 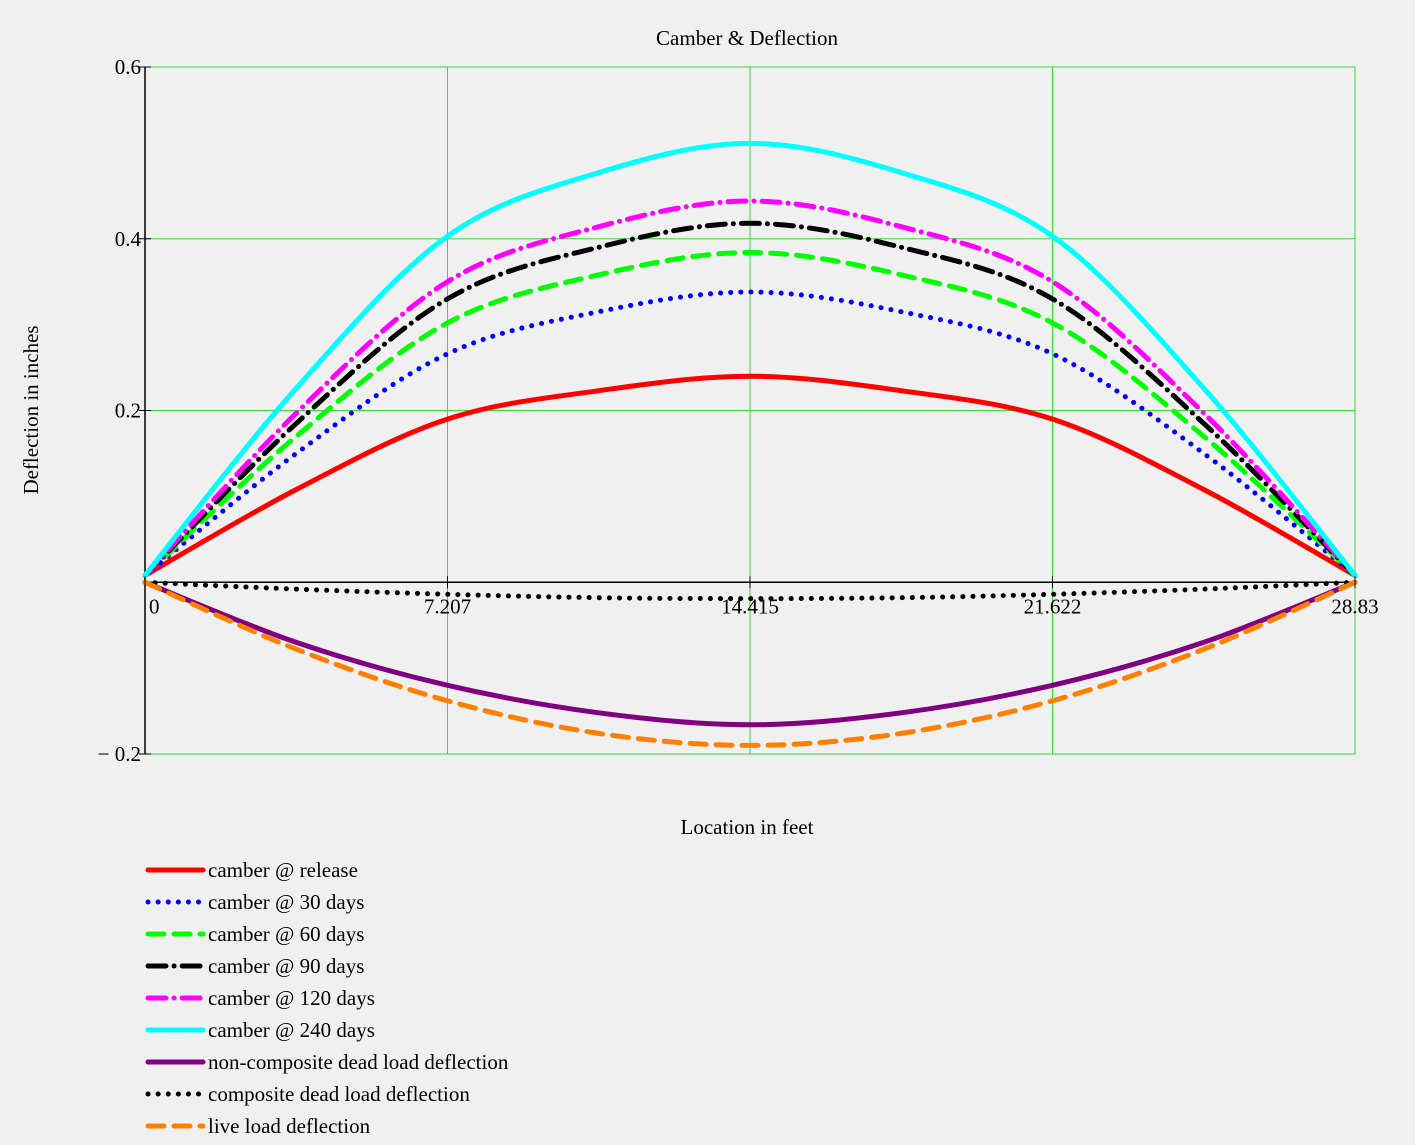 What do you see at coordinates (291, 998) in the screenshot?
I see `legend-label-5: camber @ 120 days` at bounding box center [291, 998].